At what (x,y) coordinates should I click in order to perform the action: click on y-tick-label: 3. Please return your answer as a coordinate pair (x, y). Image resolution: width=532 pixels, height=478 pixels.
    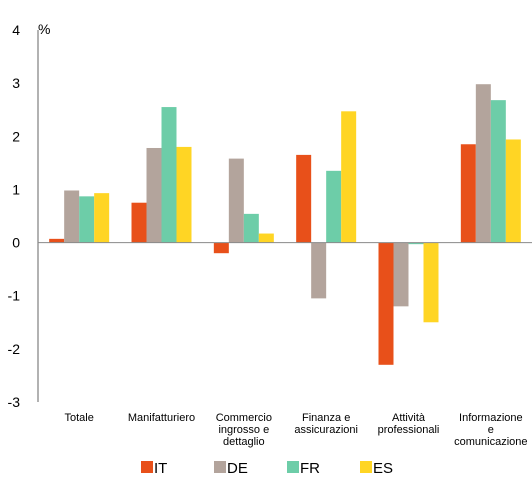
    Looking at the image, I should click on (16, 83).